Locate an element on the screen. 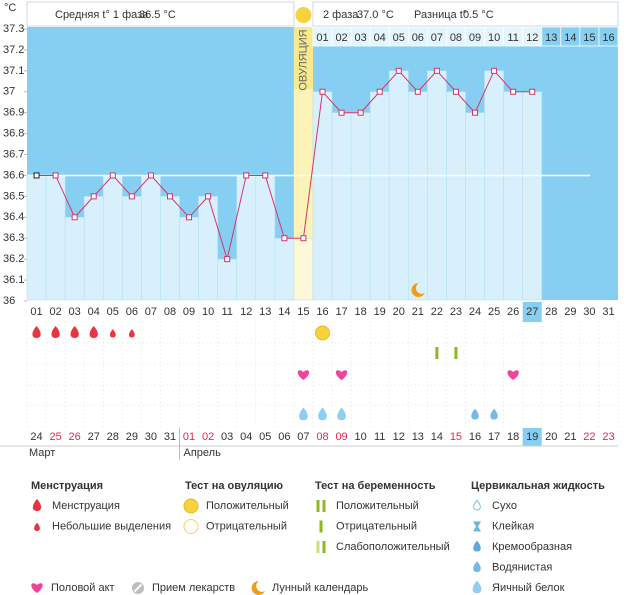  y-tick-label: 36.5 is located at coordinates (13, 196).